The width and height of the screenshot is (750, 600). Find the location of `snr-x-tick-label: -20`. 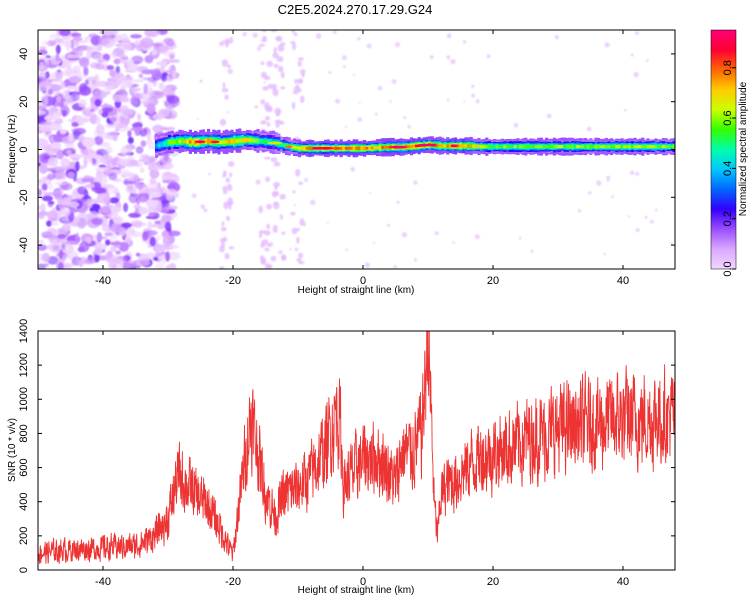

snr-x-tick-label: -20 is located at coordinates (233, 582).